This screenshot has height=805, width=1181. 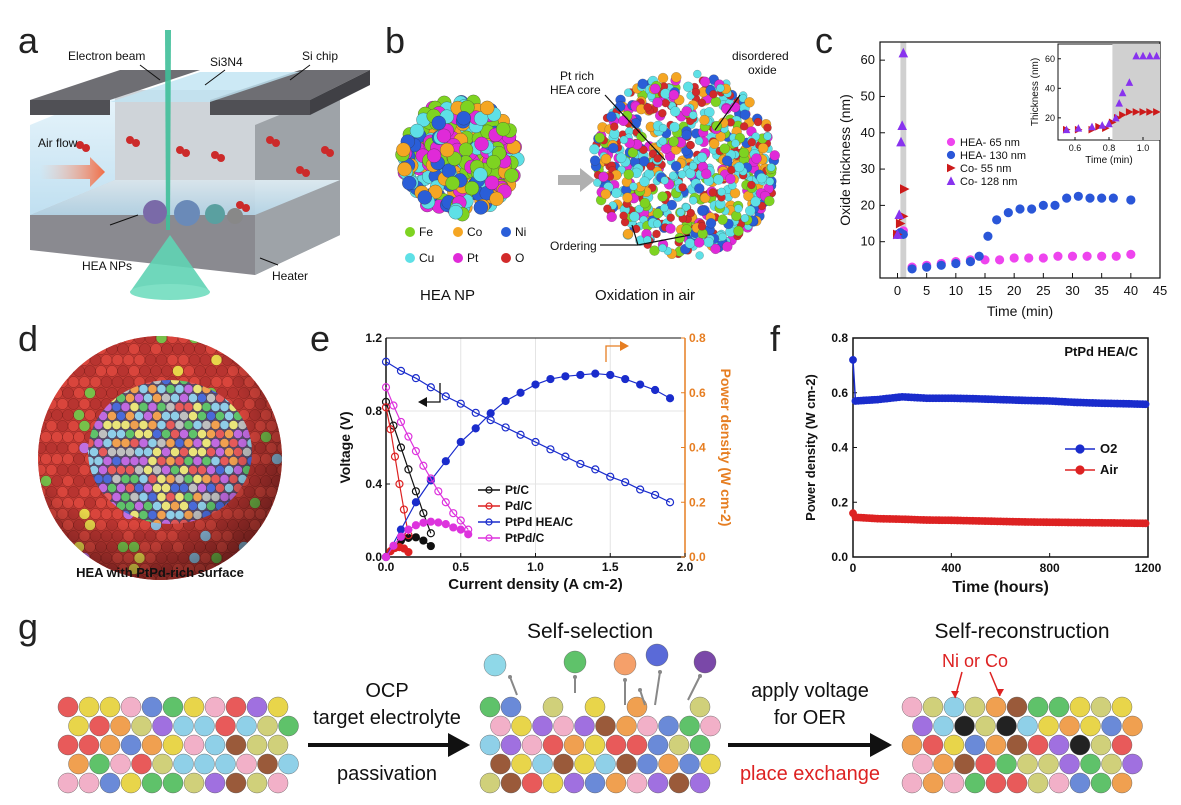 What do you see at coordinates (528, 465) in the screenshot?
I see `power-line` at bounding box center [528, 465].